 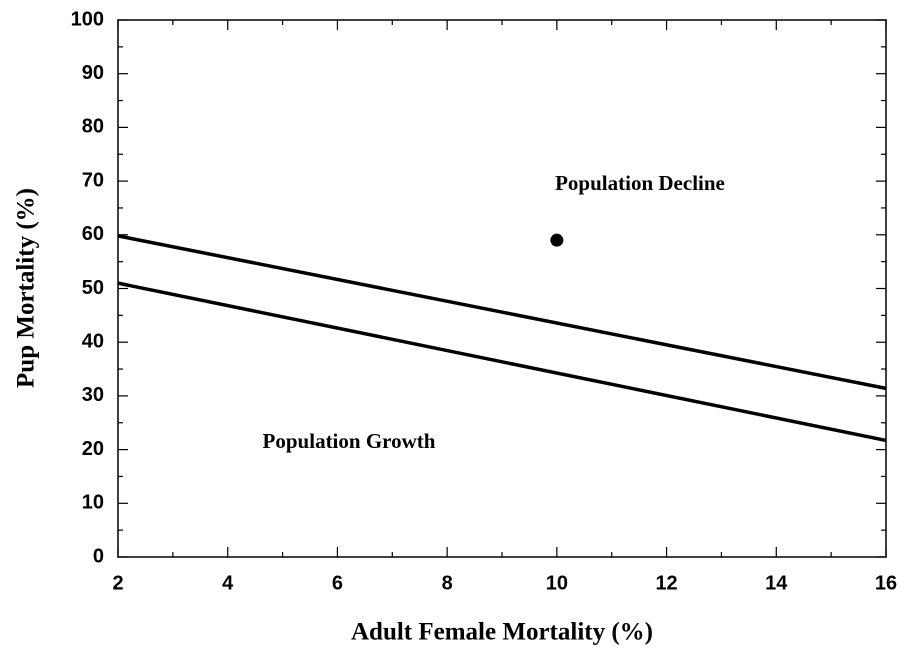 What do you see at coordinates (93, 341) in the screenshot?
I see `y-tick-label: 40` at bounding box center [93, 341].